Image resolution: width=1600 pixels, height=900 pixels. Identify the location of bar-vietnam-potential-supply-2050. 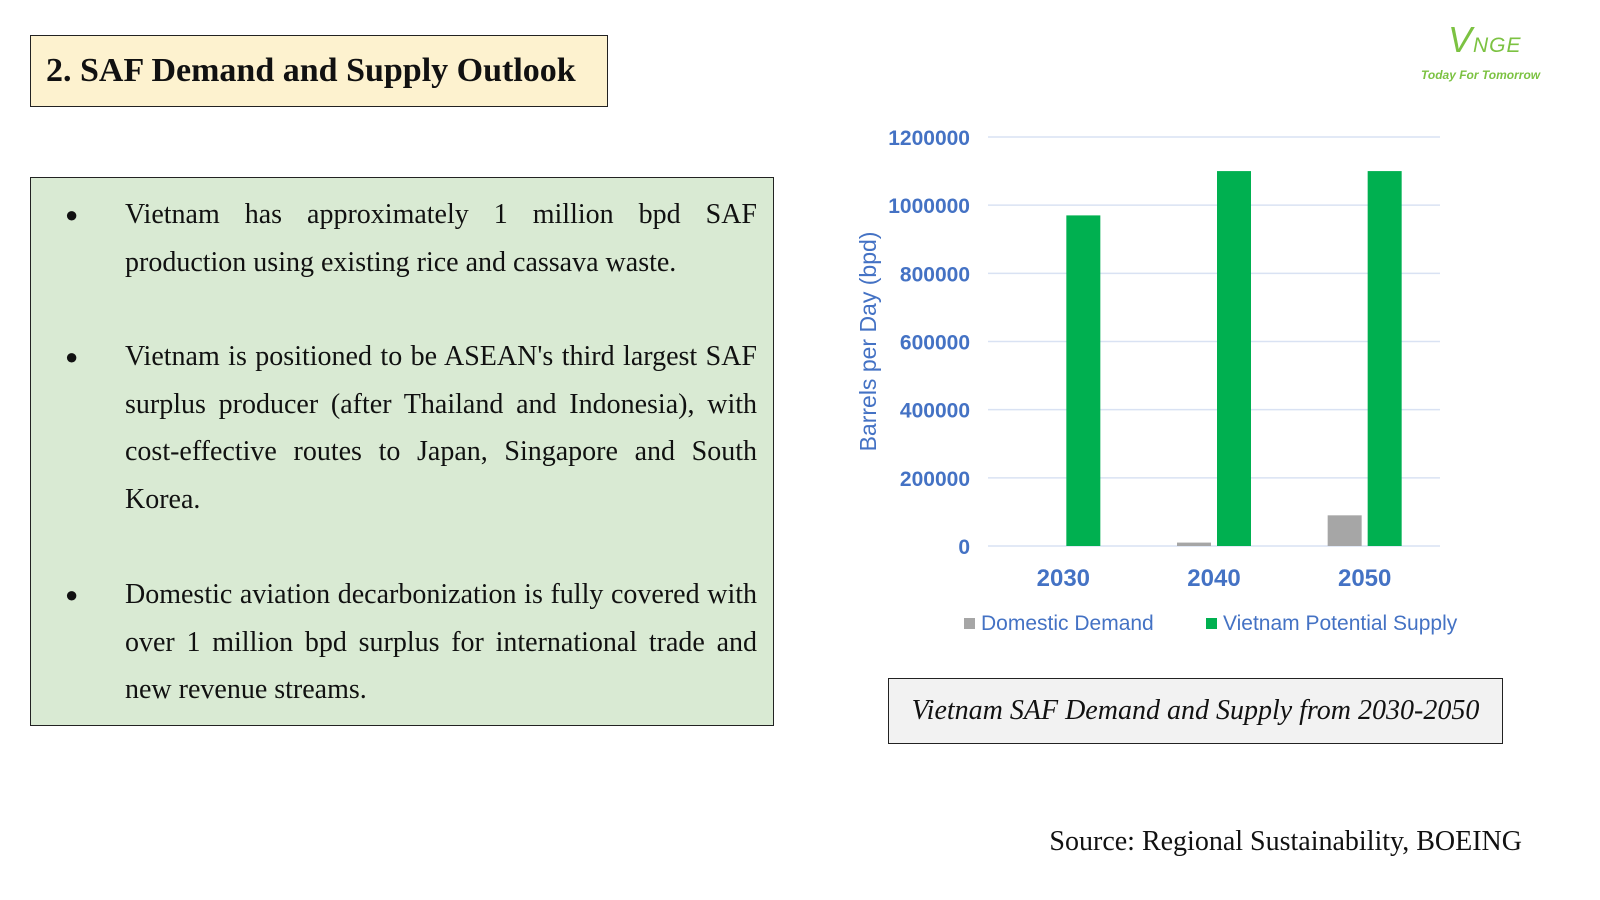
(1384, 359).